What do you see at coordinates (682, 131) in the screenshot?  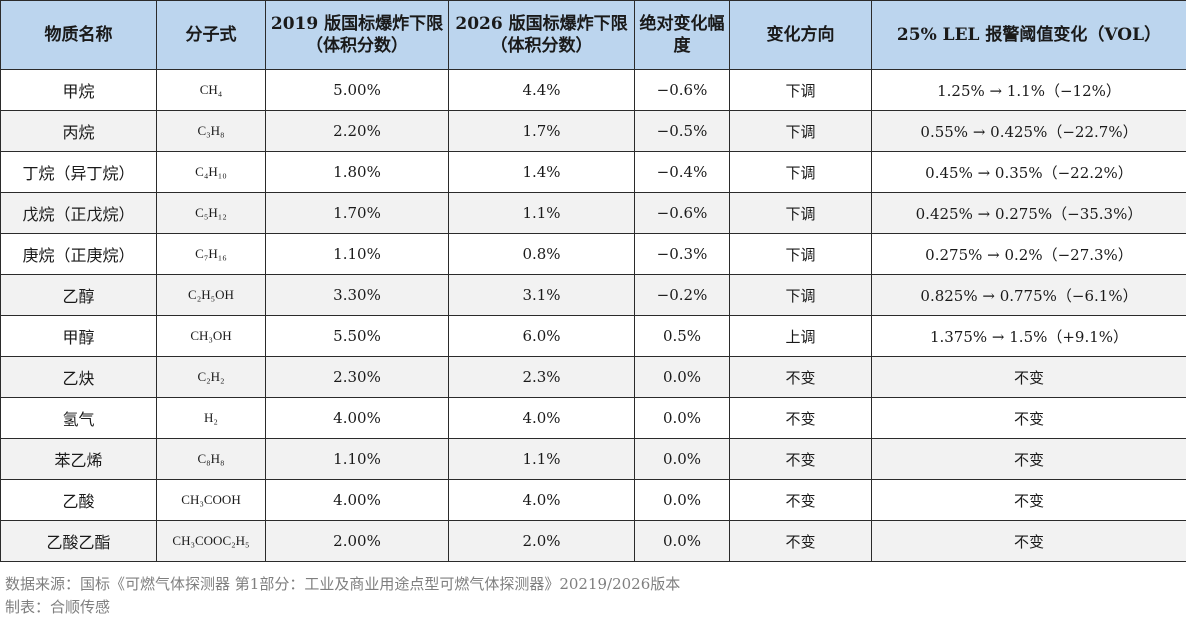 I see `cell-delta: −0.5%` at bounding box center [682, 131].